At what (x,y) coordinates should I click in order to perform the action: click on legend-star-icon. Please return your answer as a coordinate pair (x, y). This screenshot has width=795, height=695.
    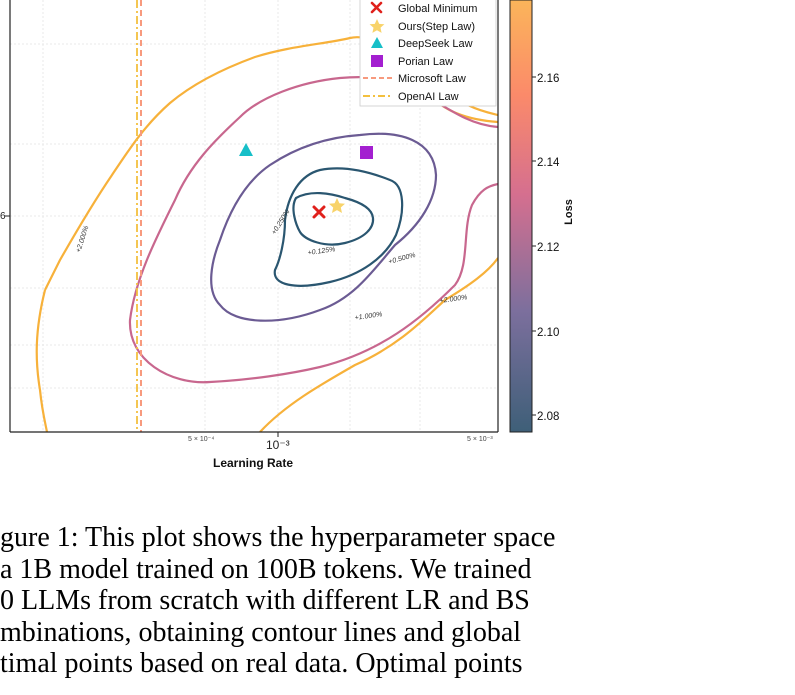
    Looking at the image, I should click on (377, 26).